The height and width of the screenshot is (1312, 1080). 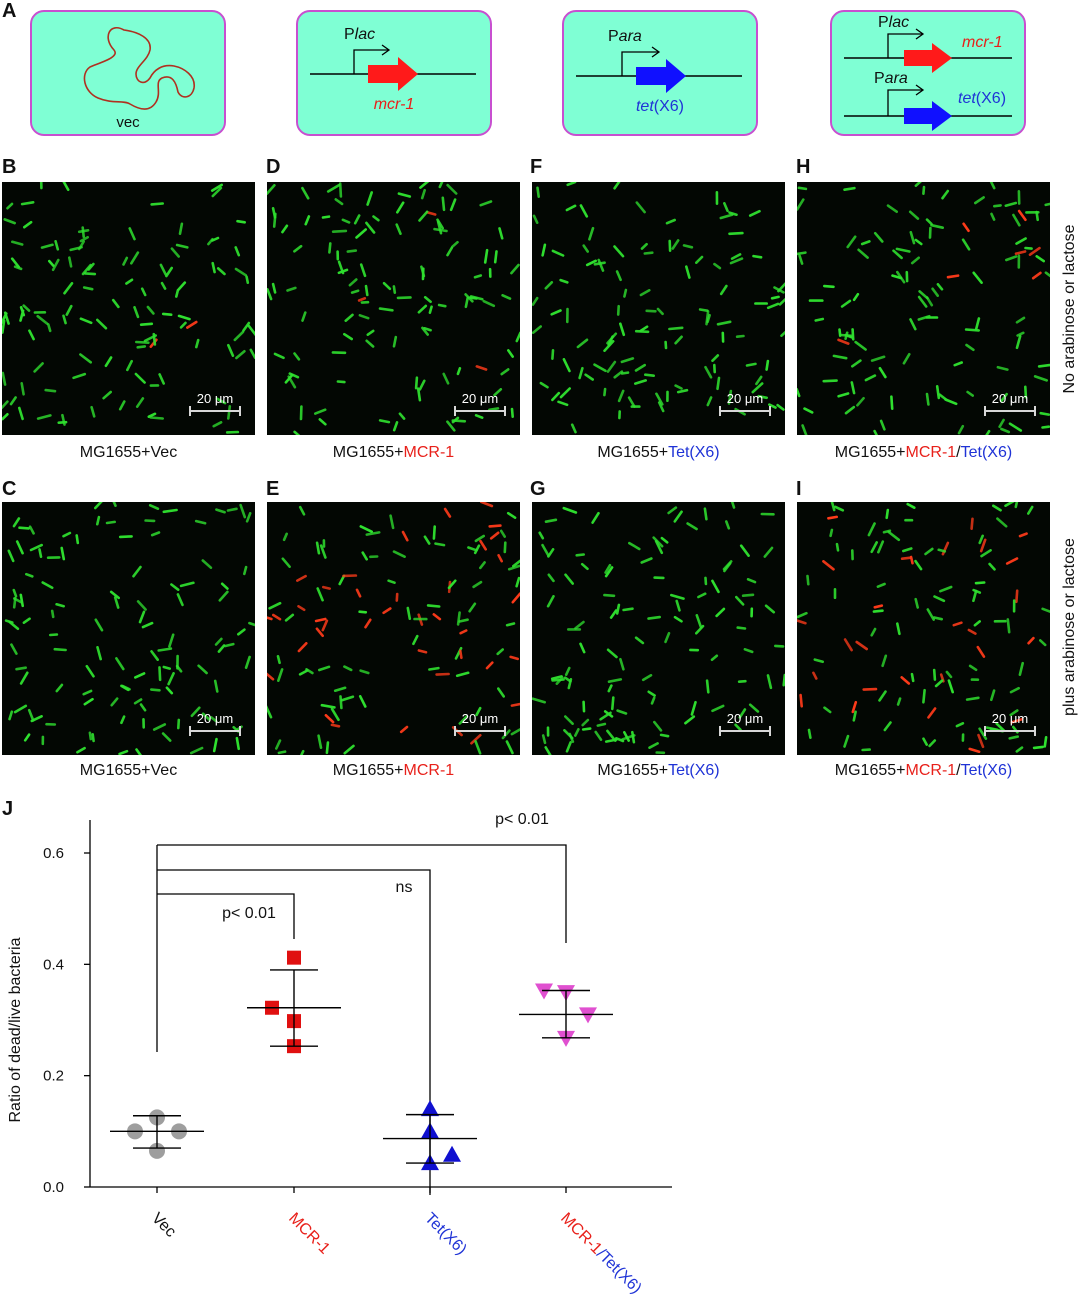 What do you see at coordinates (658, 628) in the screenshot?
I see `micrograph-g: 20 μm` at bounding box center [658, 628].